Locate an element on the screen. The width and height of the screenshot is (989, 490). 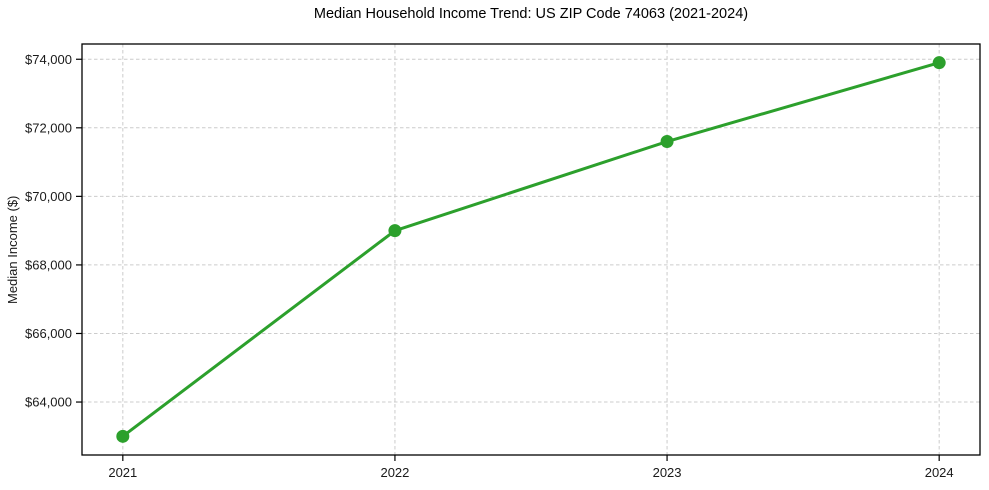
x-tick-label: 2024 is located at coordinates (939, 472).